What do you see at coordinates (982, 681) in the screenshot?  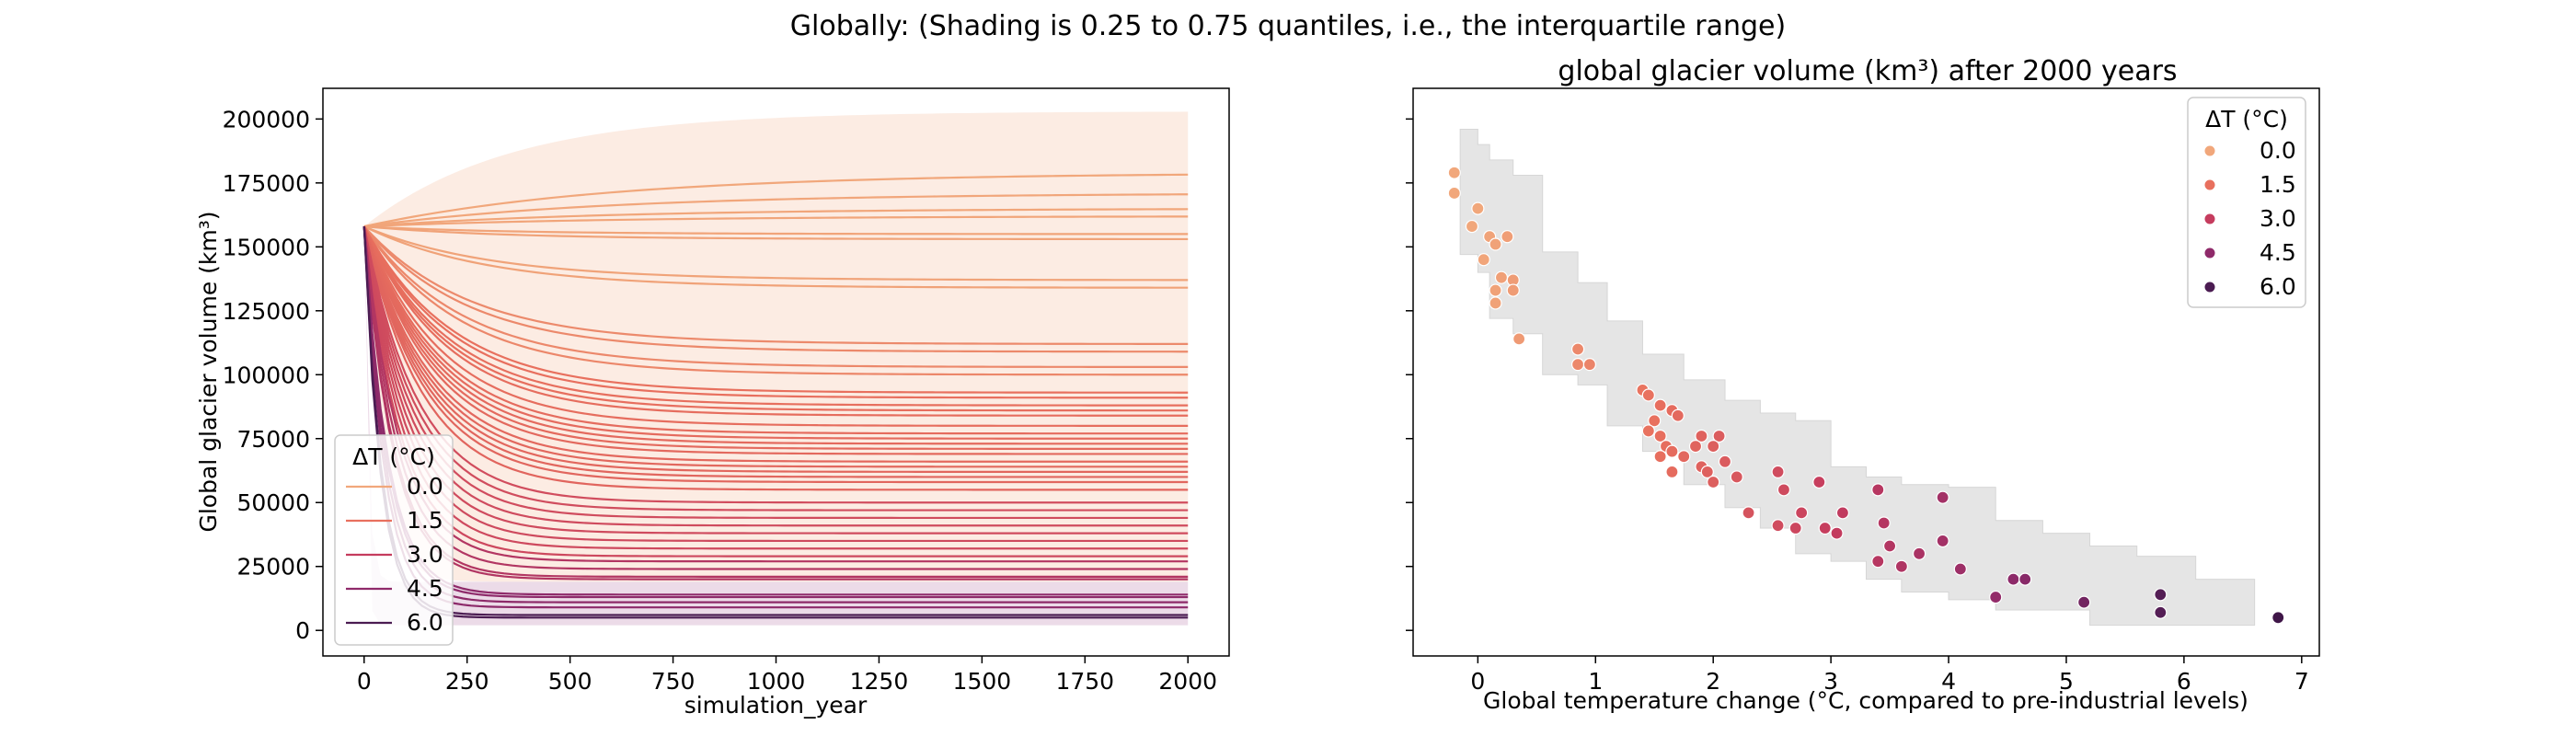 I see `left-xtick-label: 1500` at bounding box center [982, 681].